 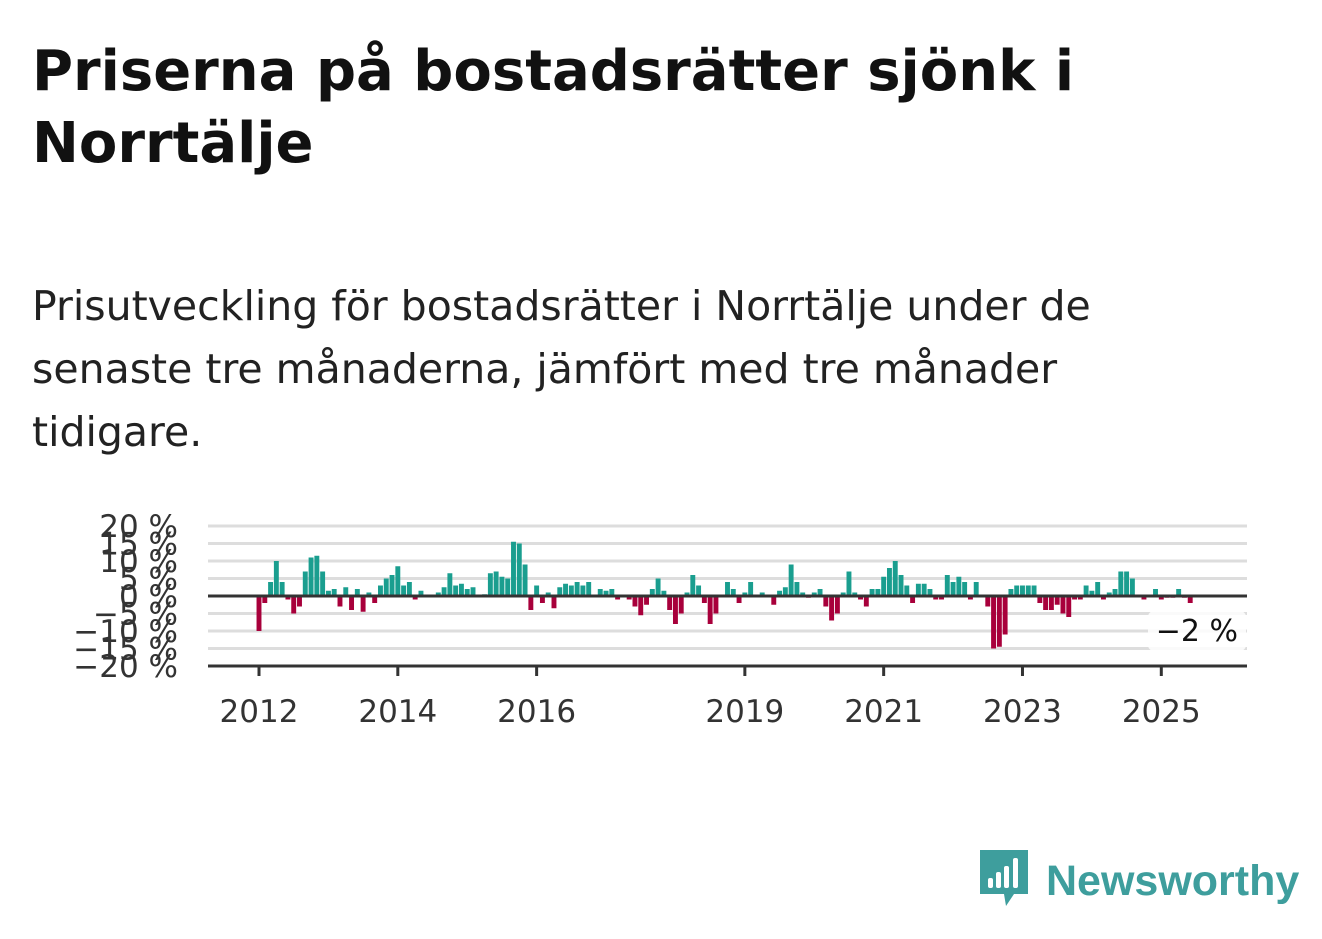 What do you see at coordinates (727, 587) in the screenshot?
I see `grid-lines` at bounding box center [727, 587].